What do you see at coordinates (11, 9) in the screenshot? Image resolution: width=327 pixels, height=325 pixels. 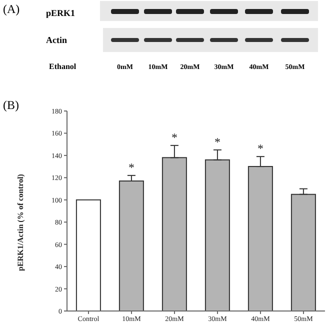 I see `text: (A)` at bounding box center [11, 9].